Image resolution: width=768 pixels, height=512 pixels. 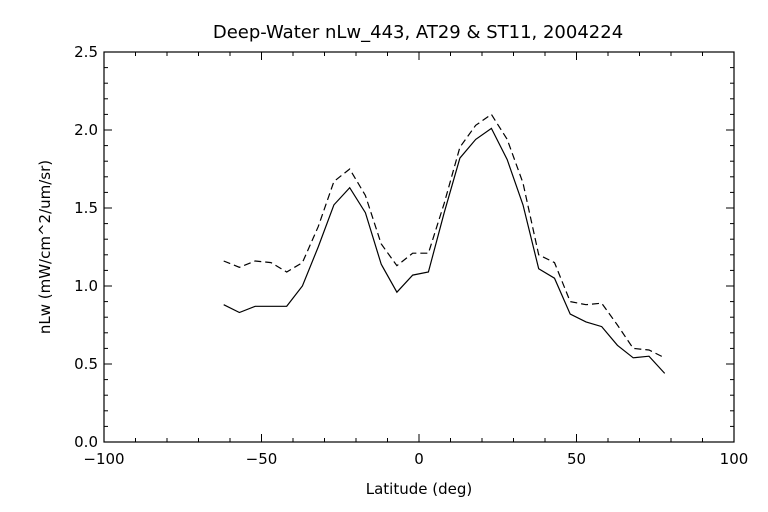 What do you see at coordinates (86, 52) in the screenshot?
I see `y-tick-label: 2.5` at bounding box center [86, 52].